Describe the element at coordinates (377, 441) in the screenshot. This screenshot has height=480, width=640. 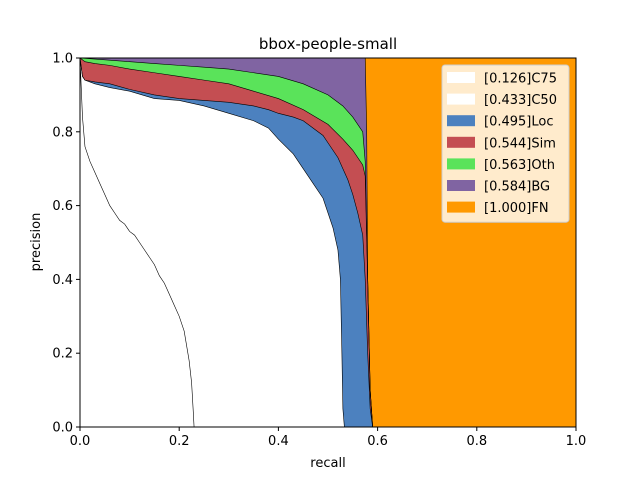
I see `x-tick-label: 0.6` at that location.